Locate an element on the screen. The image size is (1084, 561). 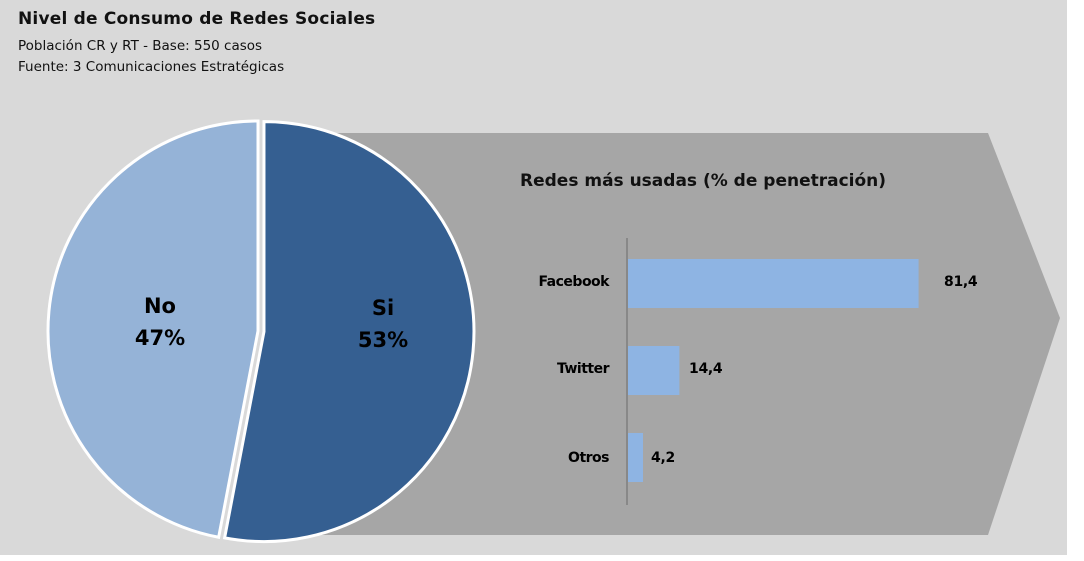
pie-label-no: No 47% is located at coordinates (160, 322).